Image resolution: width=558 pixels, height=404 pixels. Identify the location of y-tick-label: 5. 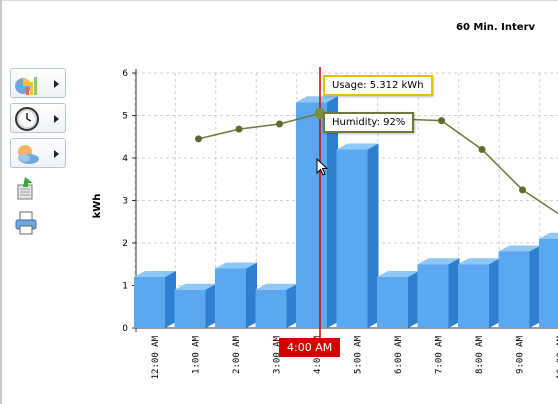
(125, 117).